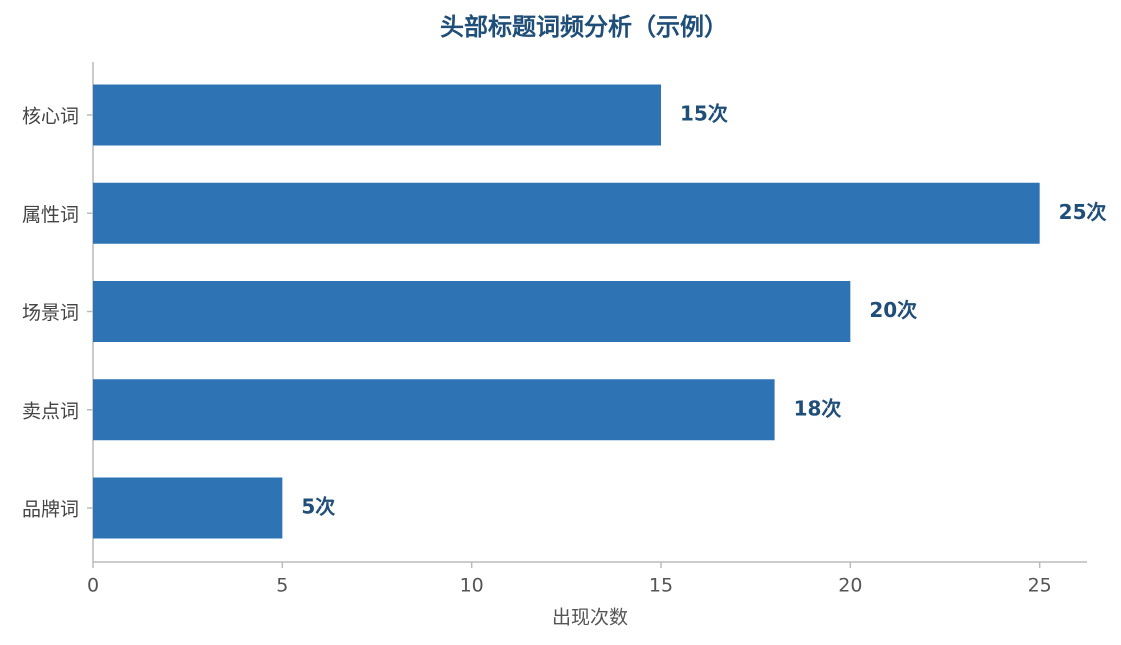 The height and width of the screenshot is (645, 1121). Describe the element at coordinates (50, 313) in the screenshot. I see `y-tick-label: 场景词` at that location.